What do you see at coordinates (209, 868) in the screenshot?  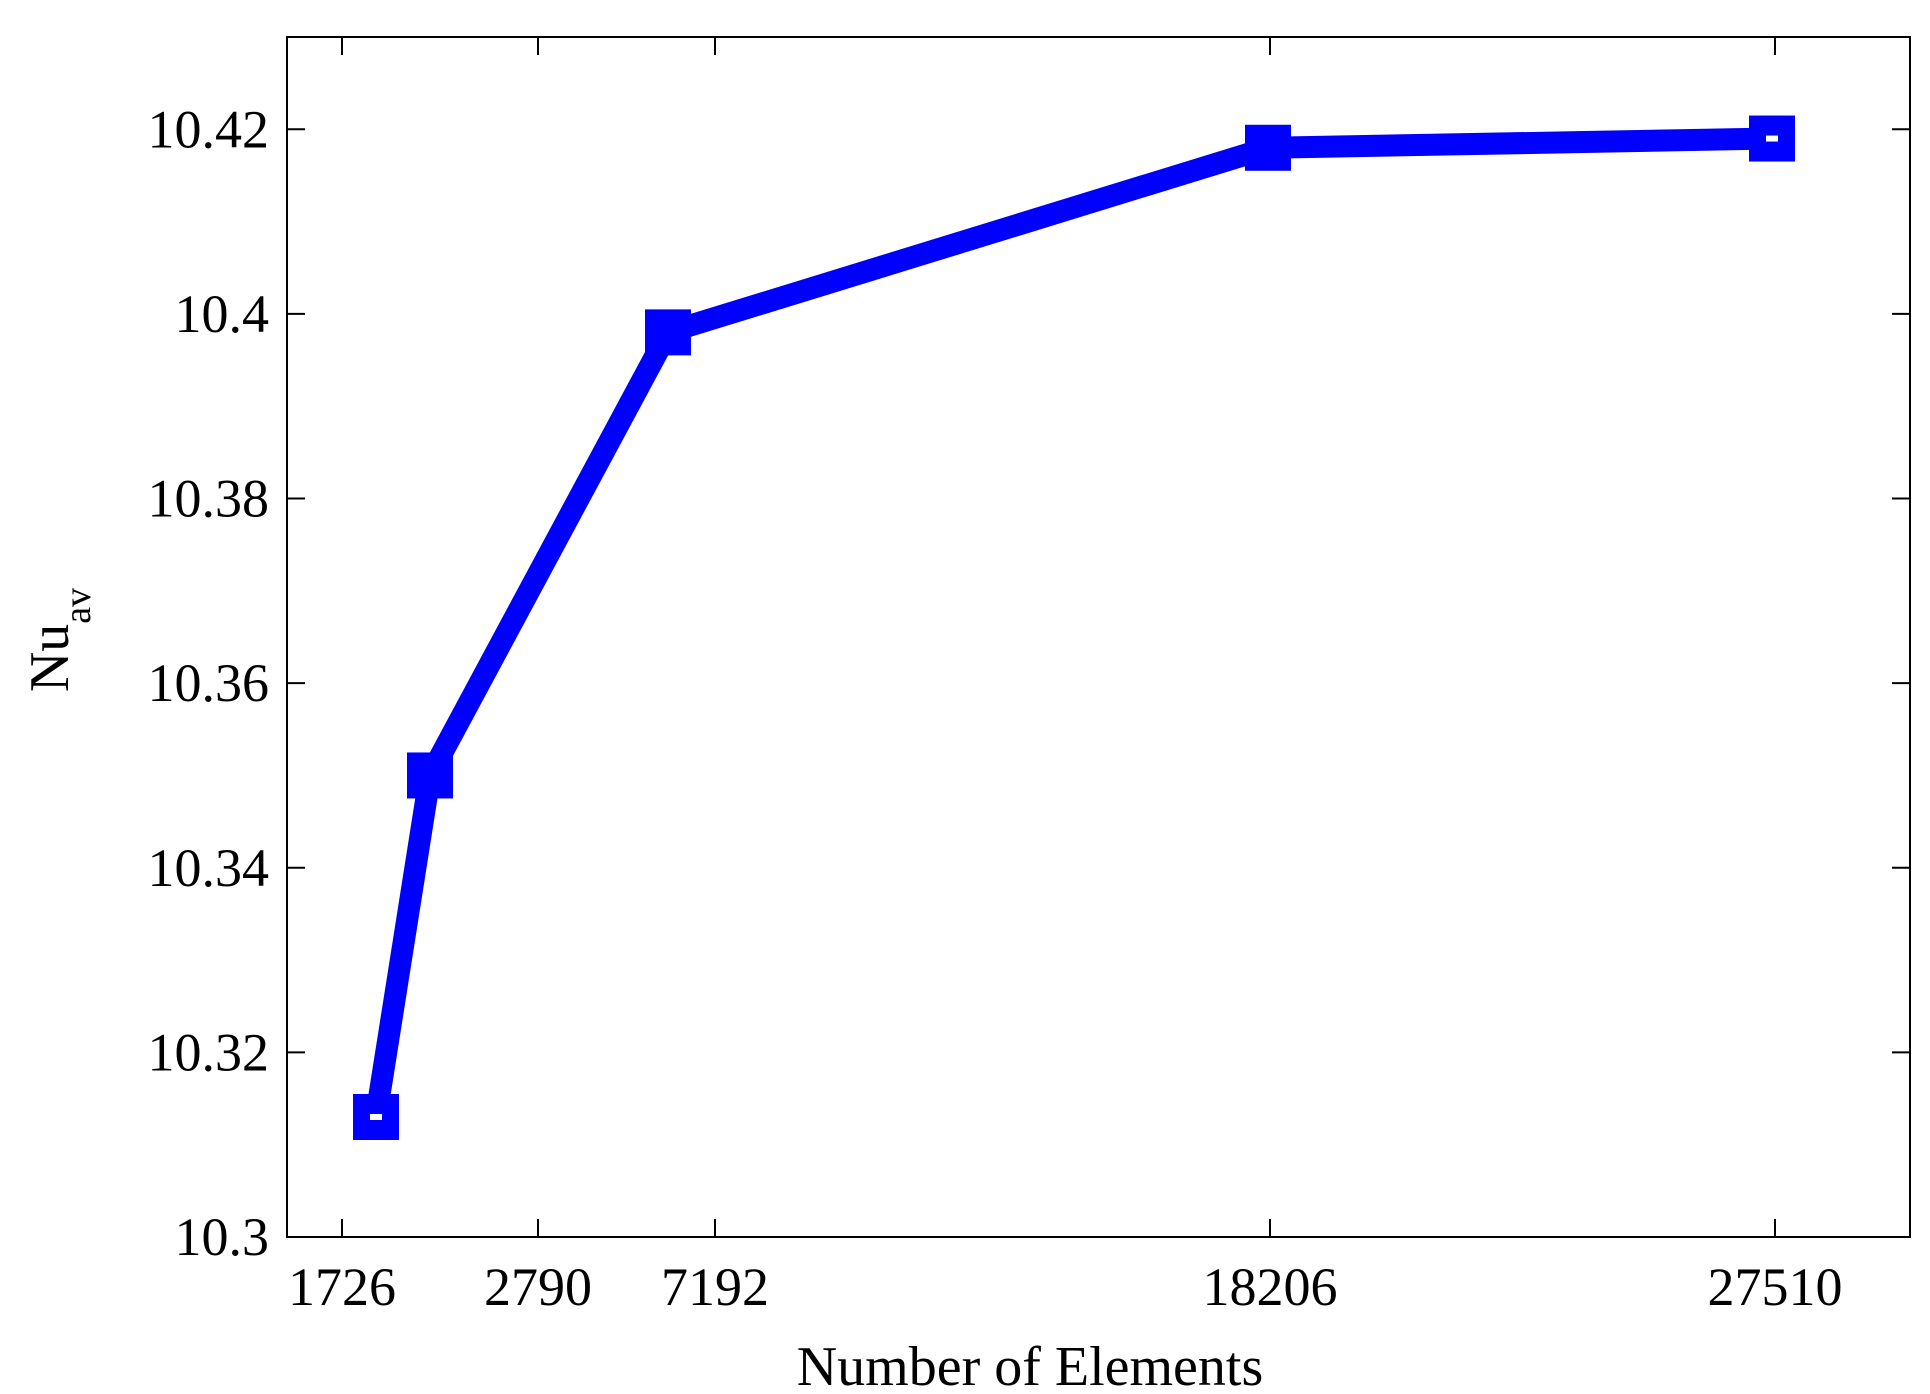 I see `y-tick-label: 10.34` at bounding box center [209, 868].